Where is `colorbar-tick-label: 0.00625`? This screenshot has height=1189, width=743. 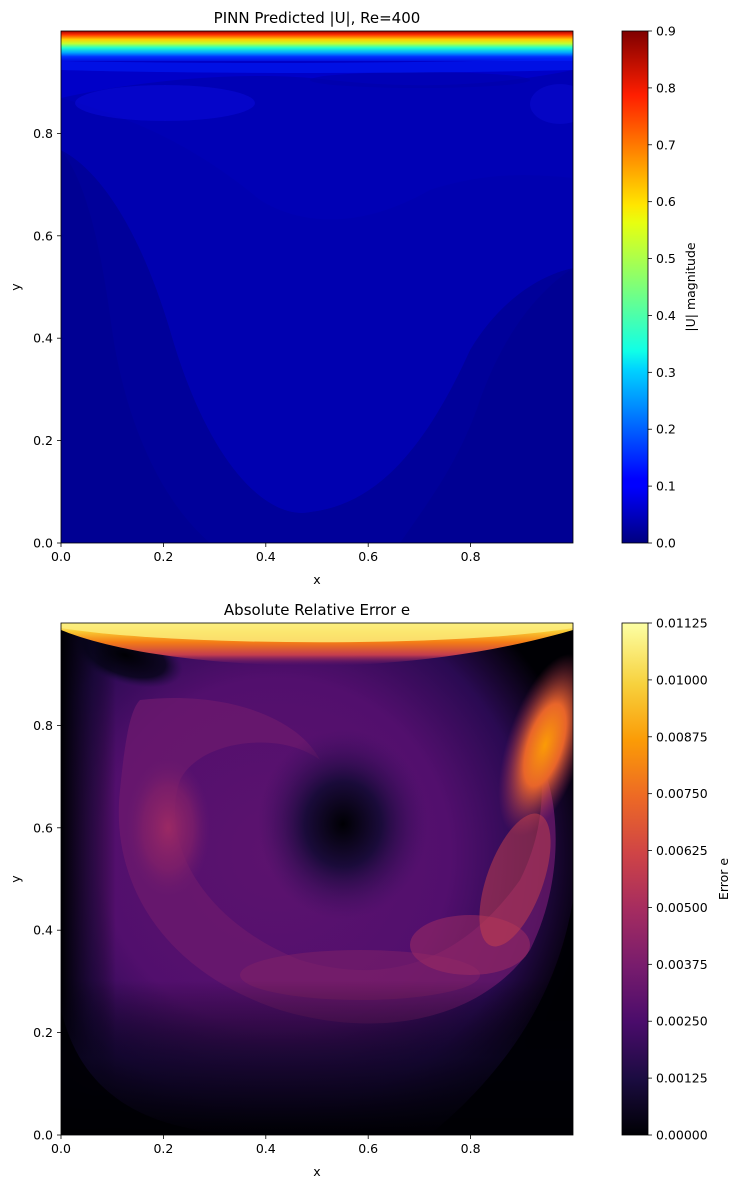
colorbar-tick-label: 0.00625 is located at coordinates (682, 850).